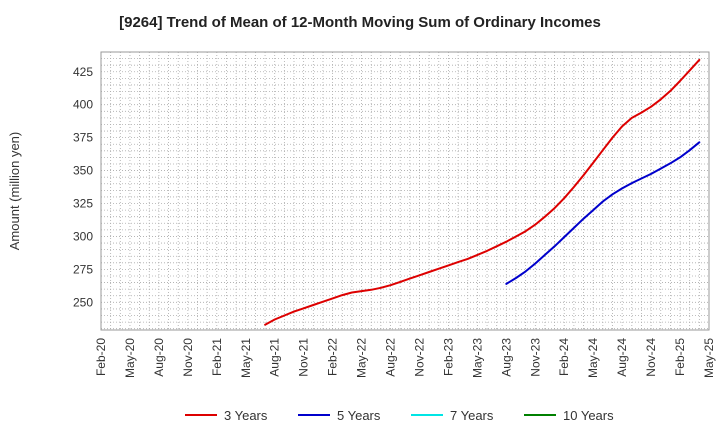  What do you see at coordinates (83, 269) in the screenshot?
I see `y-tick-label: 275` at bounding box center [83, 269].